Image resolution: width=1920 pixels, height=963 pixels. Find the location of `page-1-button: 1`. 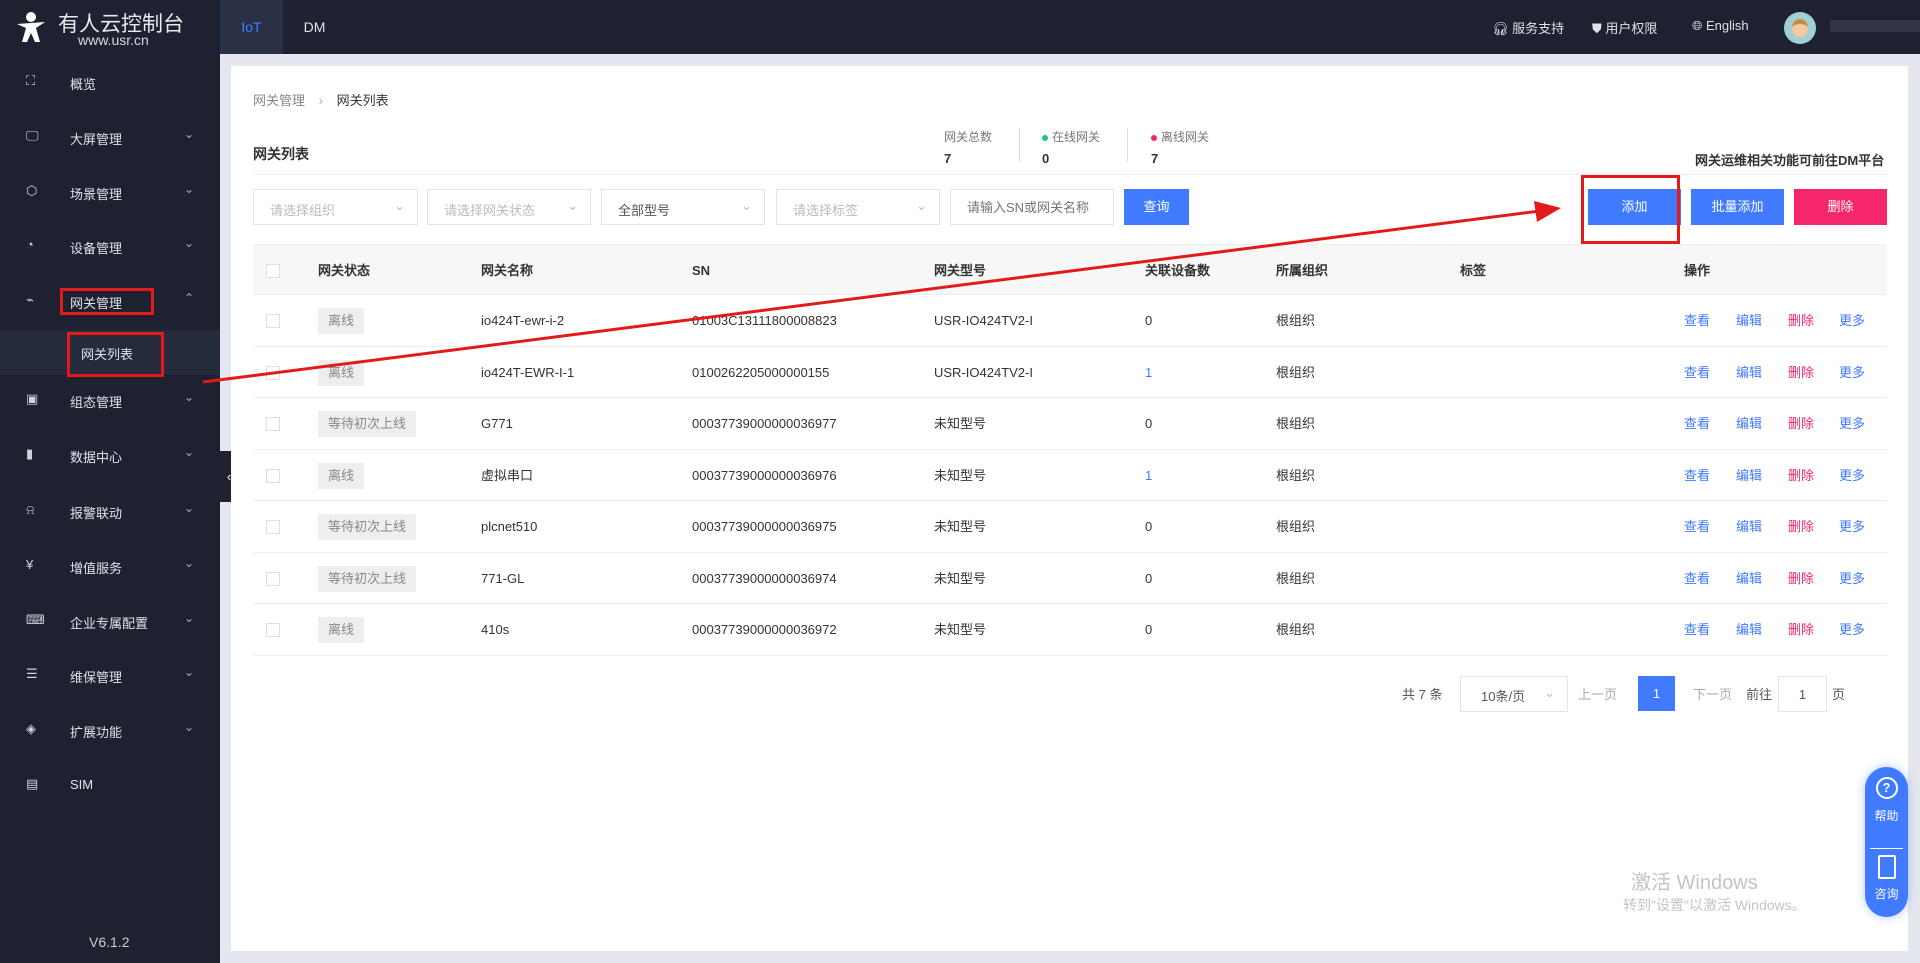

page-1-button: 1 is located at coordinates (1656, 693).